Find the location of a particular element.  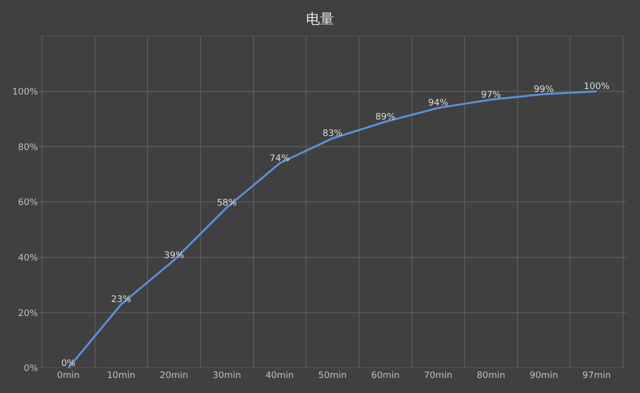

y-tick-label: 40% is located at coordinates (28, 258).